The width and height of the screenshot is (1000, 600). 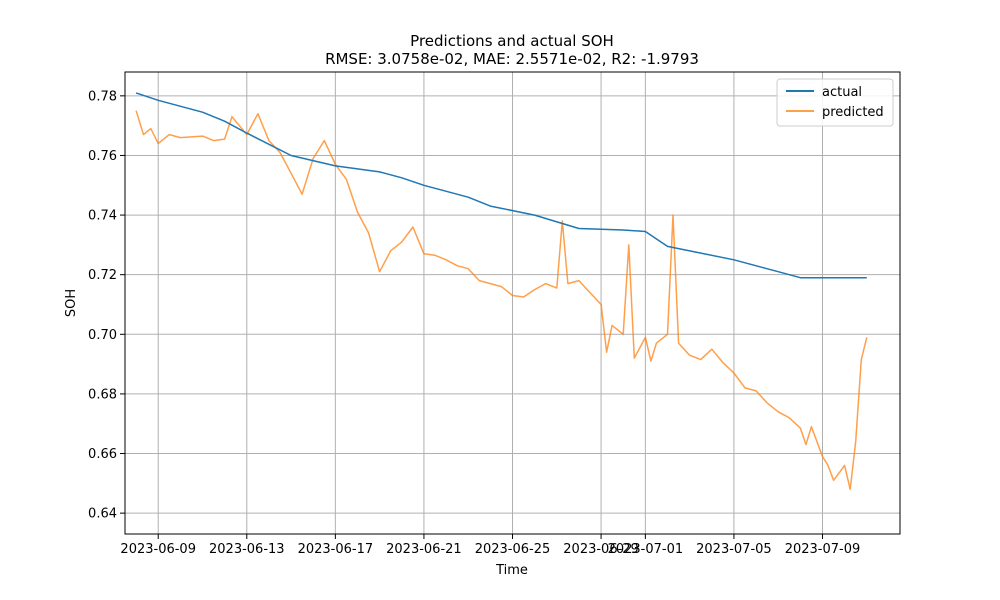 What do you see at coordinates (512, 41) in the screenshot?
I see `chart-title: Predictions and actual SOH` at bounding box center [512, 41].